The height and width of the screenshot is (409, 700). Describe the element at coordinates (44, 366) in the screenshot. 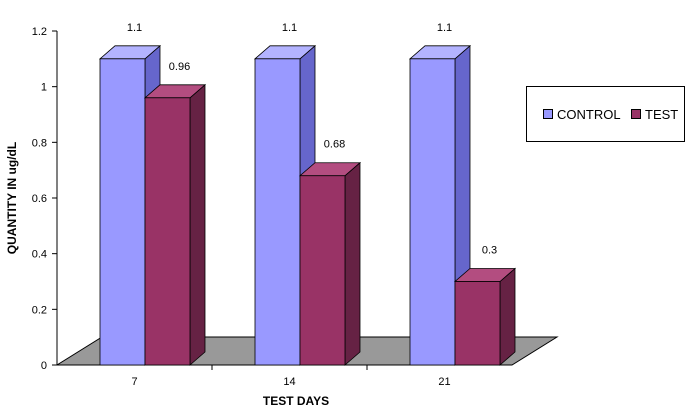

I see `y-tick-label: 0` at that location.